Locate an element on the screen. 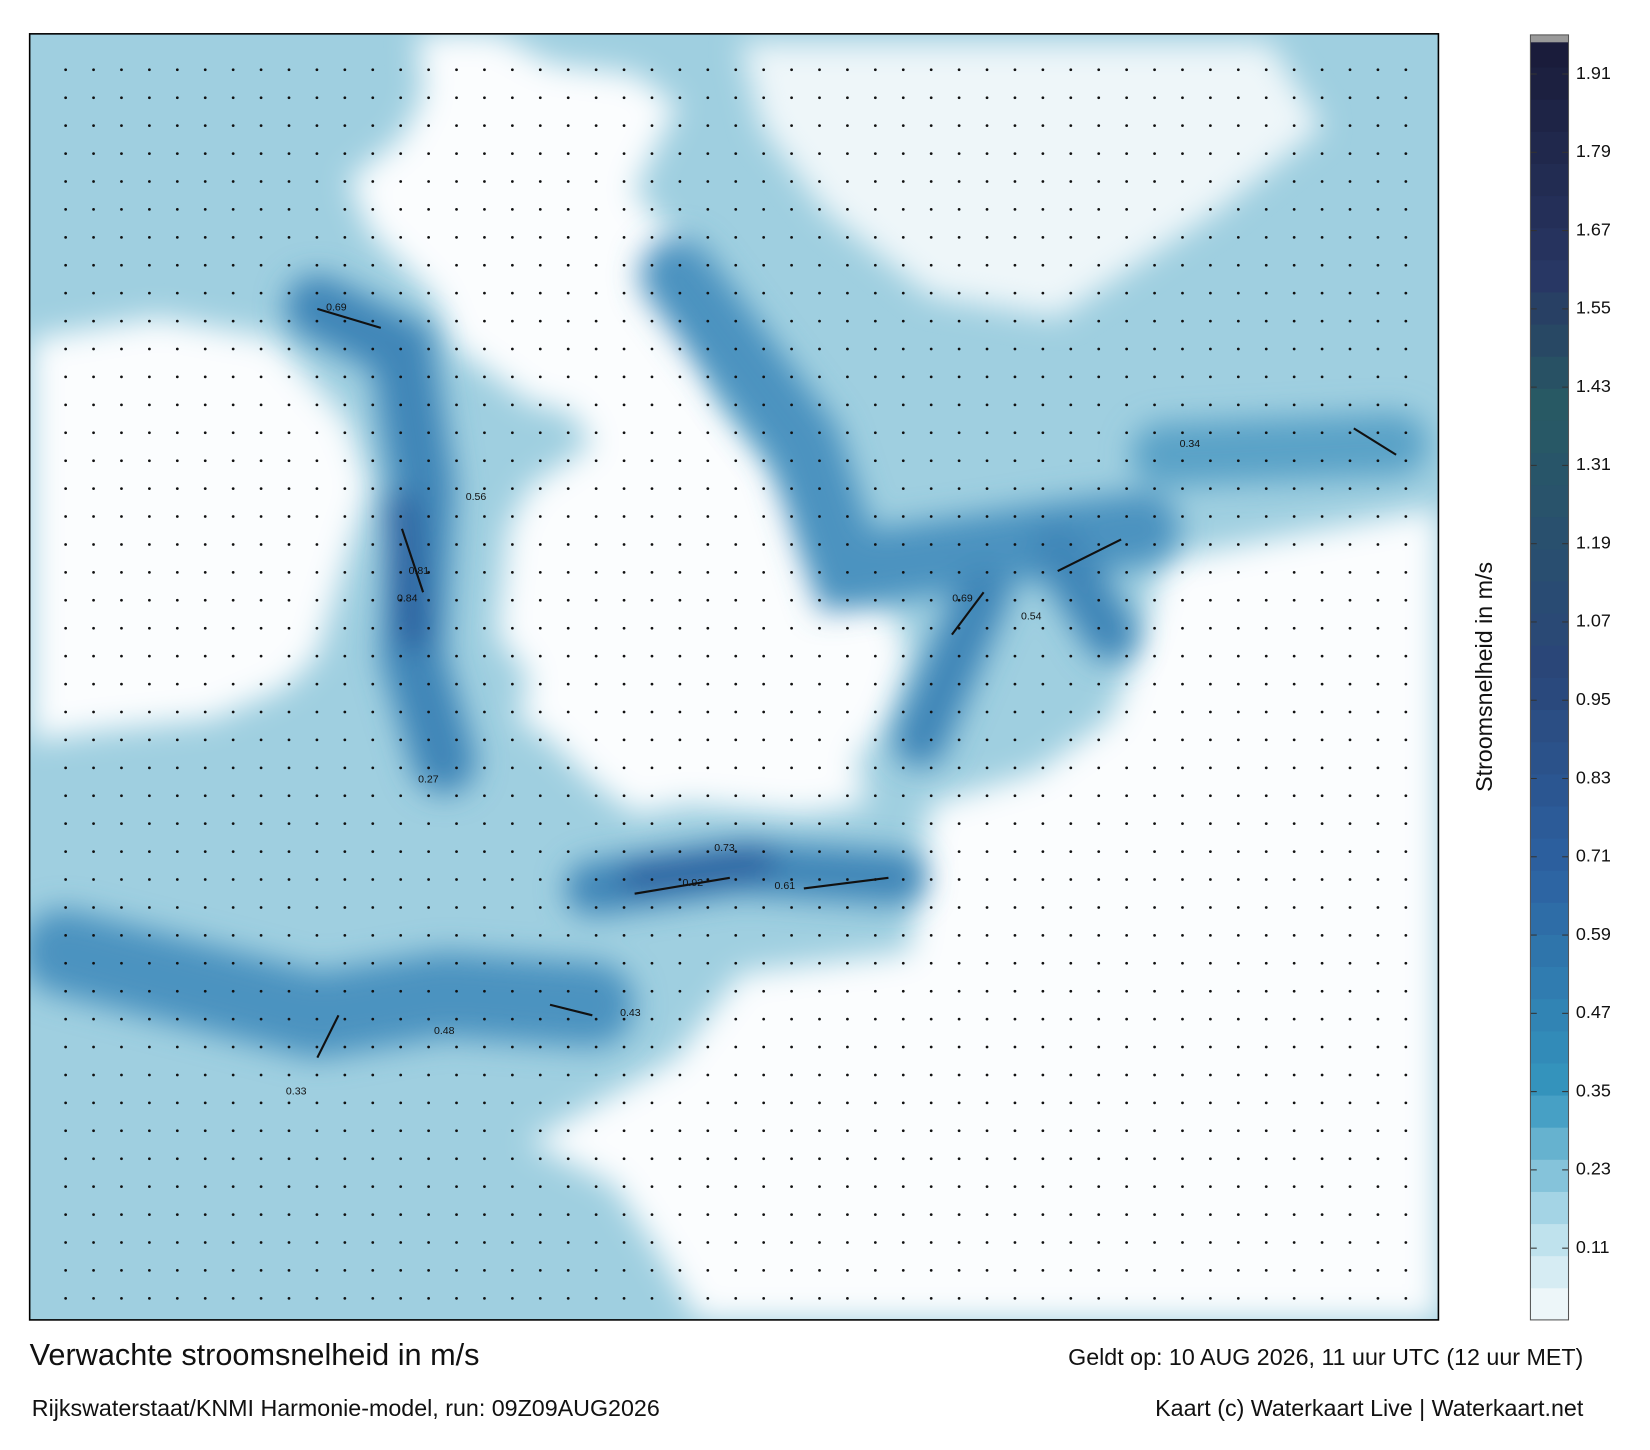 This screenshot has height=1450, width=1650. colorbar-band is located at coordinates (1549, 790).